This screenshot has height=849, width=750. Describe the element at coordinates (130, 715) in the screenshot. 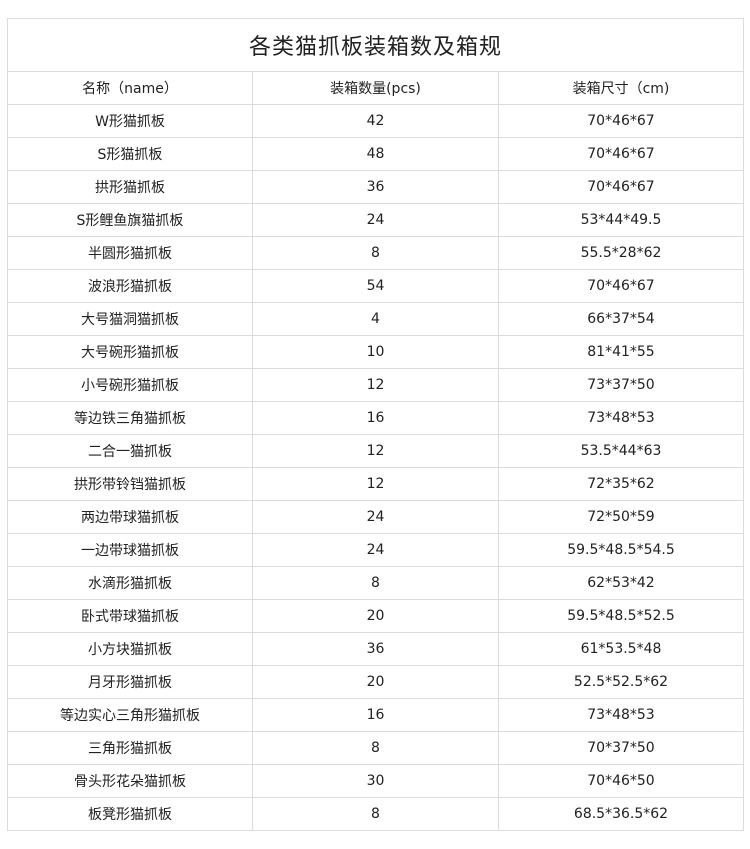

I see `cell-name: 等边实心三角形猫抓板` at that location.